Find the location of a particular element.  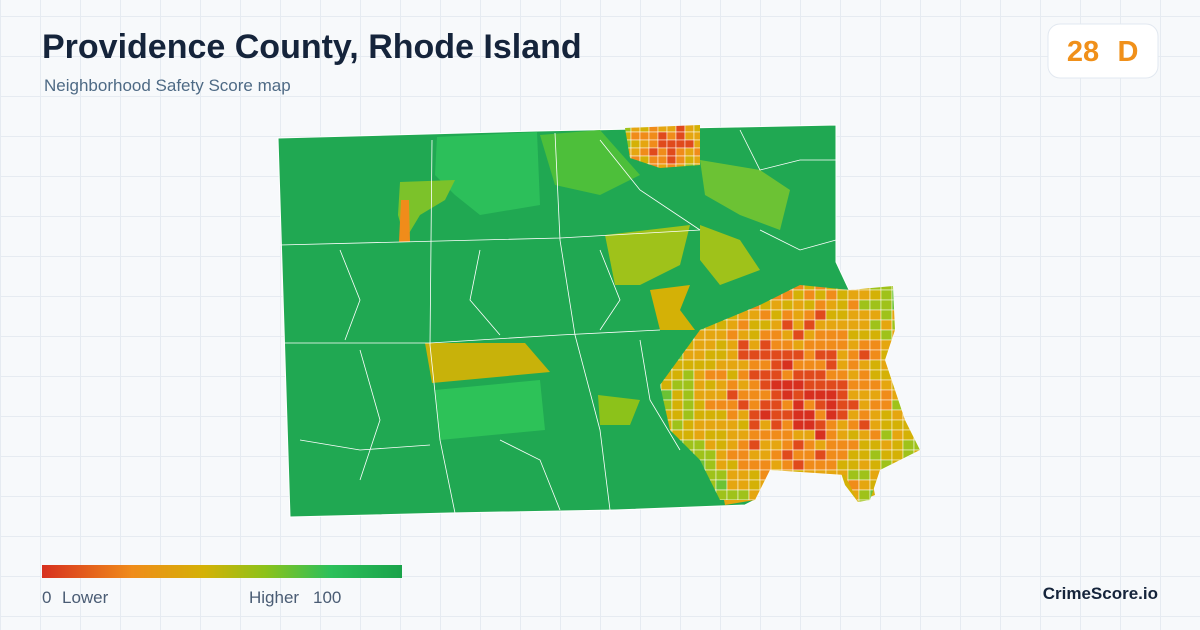

legend-min: 0 is located at coordinates (46, 597).